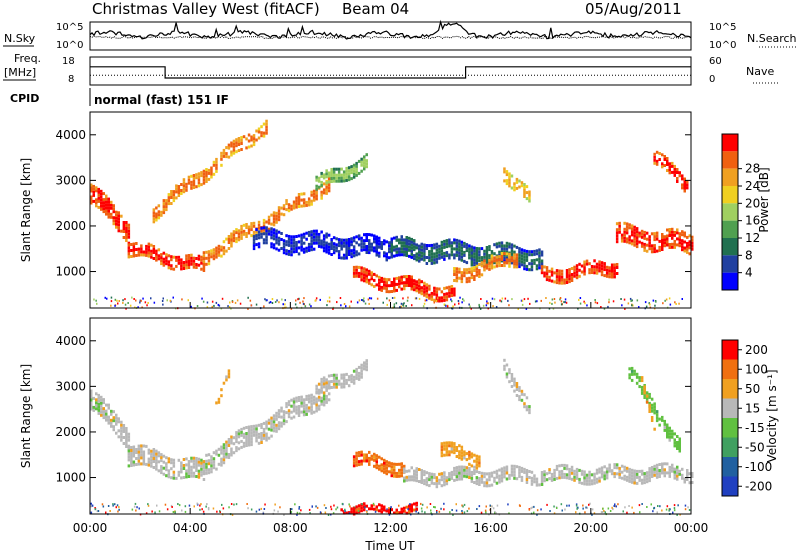 The width and height of the screenshot is (800, 554). I want to click on power-colorbar-swatch, so click(730, 177).